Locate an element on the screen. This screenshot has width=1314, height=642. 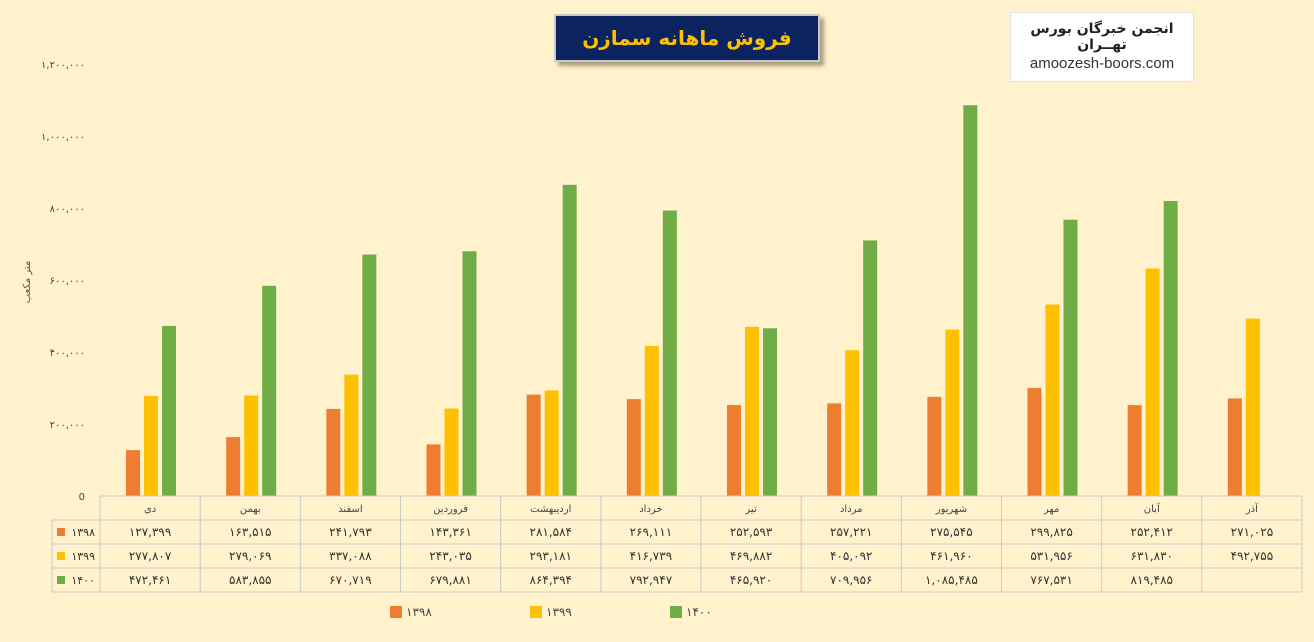
y-tick-label: ۴۰۰,۰۰۰ is located at coordinates (67, 353).